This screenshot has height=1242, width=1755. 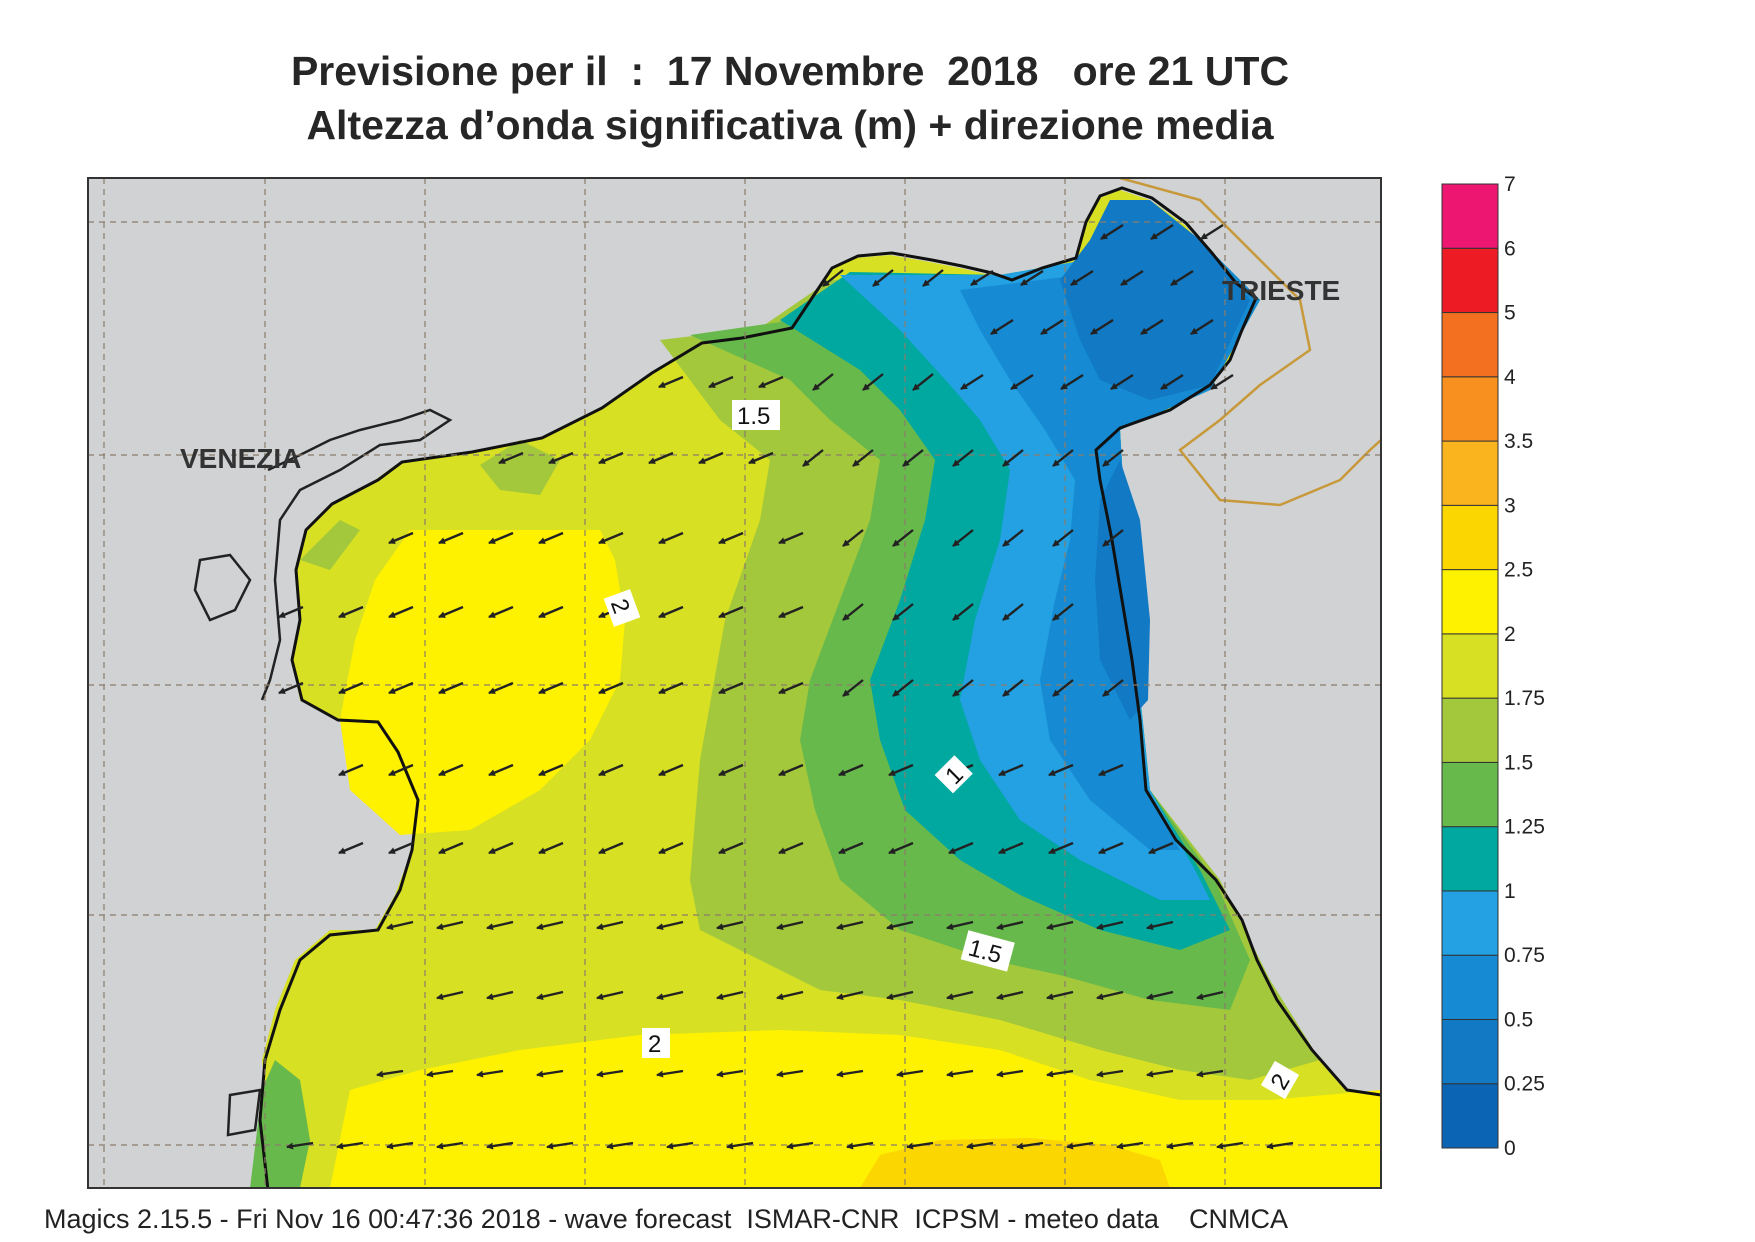 I want to click on colorbar: 0 0.25 0.5 0.75 1 1.25 1.5 1.75 2 2.5 3 3.5 4 5 6 7, so click(x=1493, y=666).